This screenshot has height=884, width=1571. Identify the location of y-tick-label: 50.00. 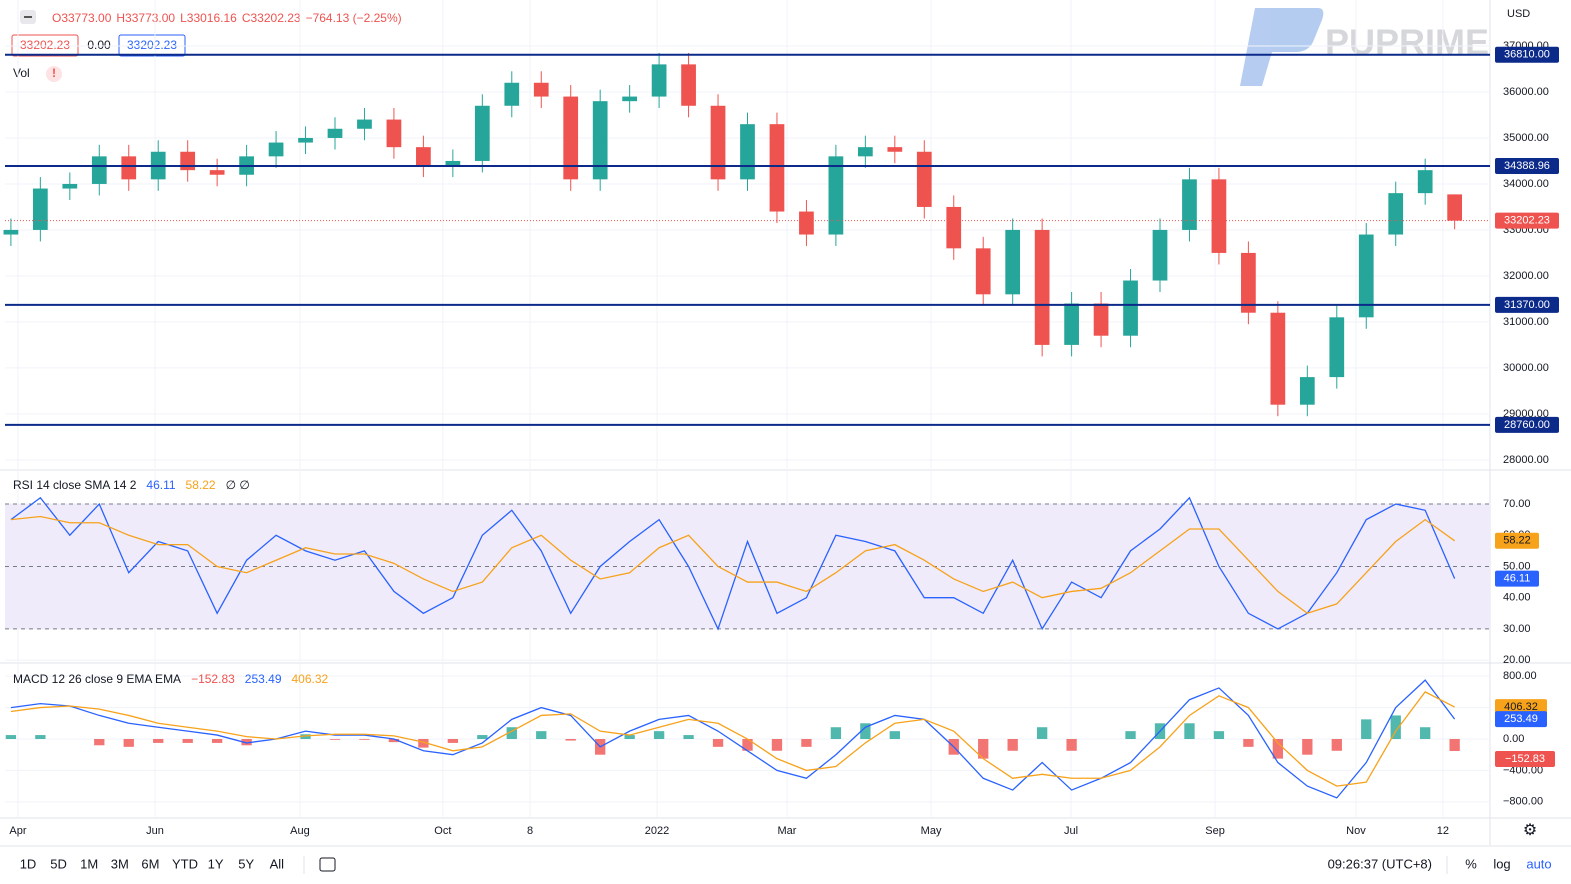
(1517, 566).